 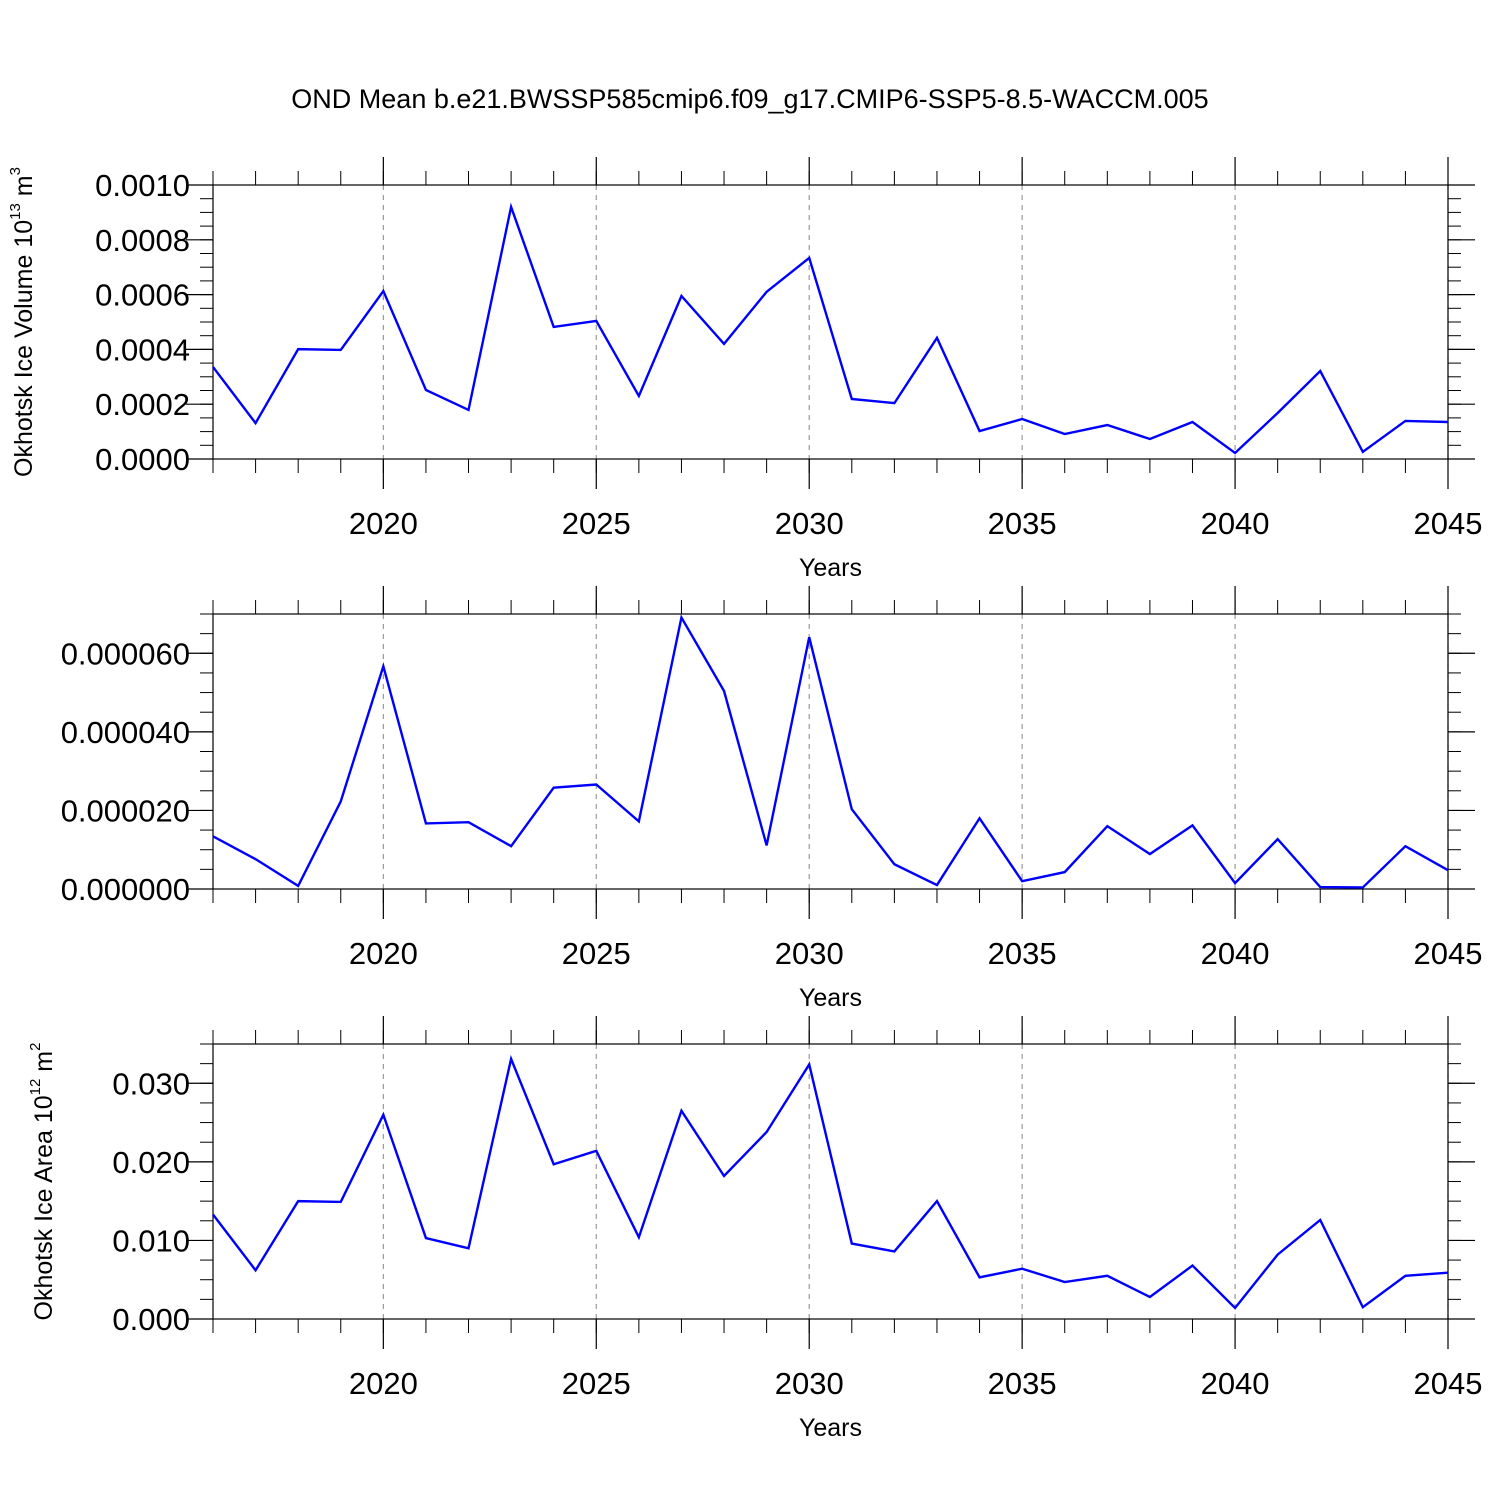 What do you see at coordinates (35, 1087) in the screenshot?
I see `y-label-exponent: 12` at bounding box center [35, 1087].